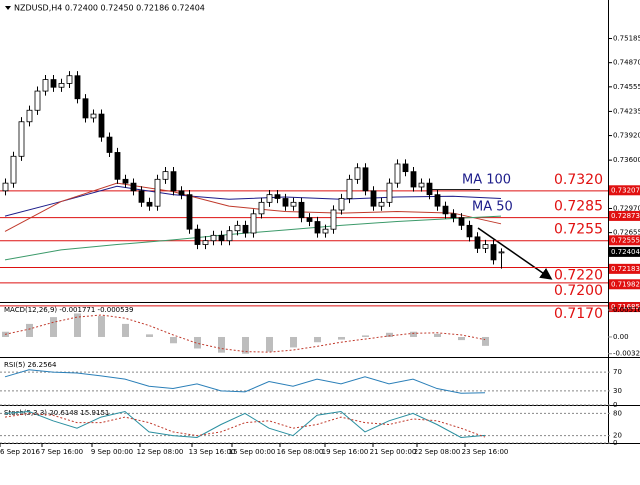  I want to click on x-tick-label: 21 Sep 00:00, so click(393, 452).